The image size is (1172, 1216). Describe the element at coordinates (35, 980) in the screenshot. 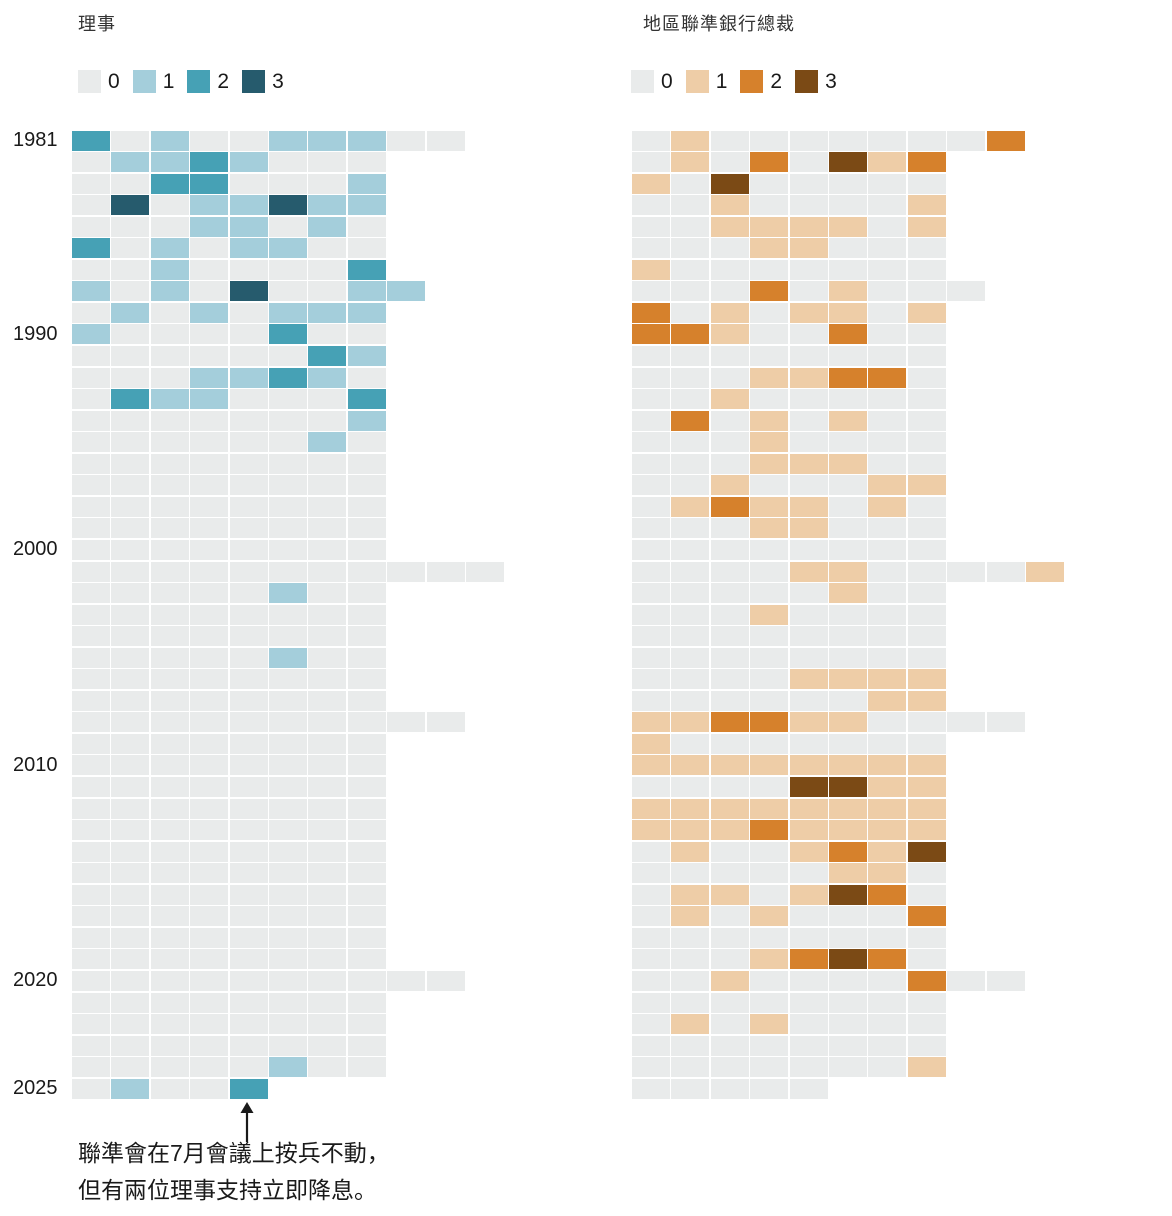

I see `y-axis-label-2020: 2020` at that location.